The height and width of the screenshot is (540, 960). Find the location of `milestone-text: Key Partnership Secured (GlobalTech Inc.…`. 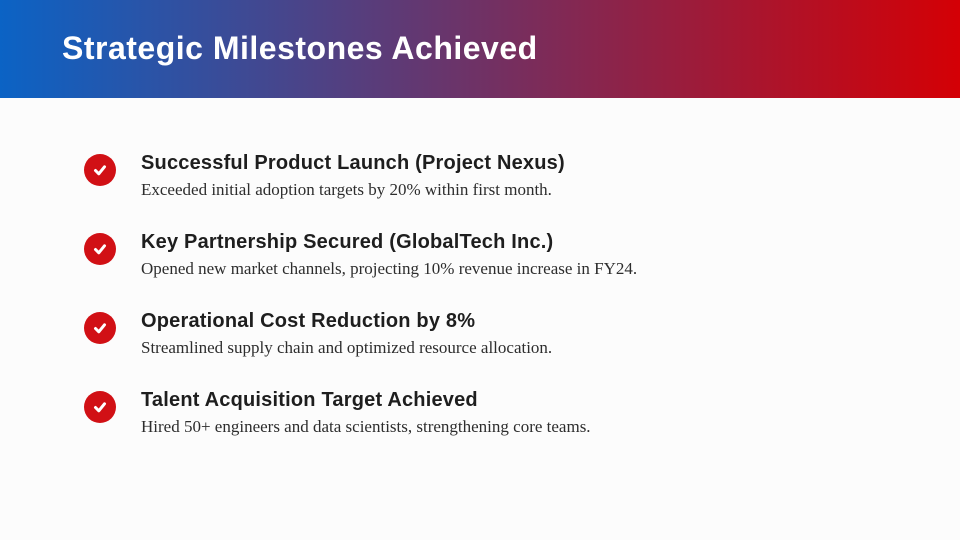

milestone-text: Key Partnership Secured (GlobalTech Inc.… is located at coordinates (389, 255).